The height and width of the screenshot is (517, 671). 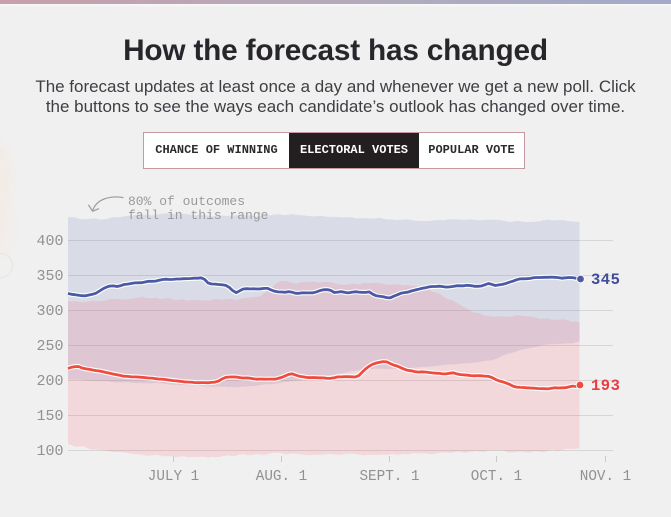 I want to click on svg-text: 400, so click(x=49, y=241).